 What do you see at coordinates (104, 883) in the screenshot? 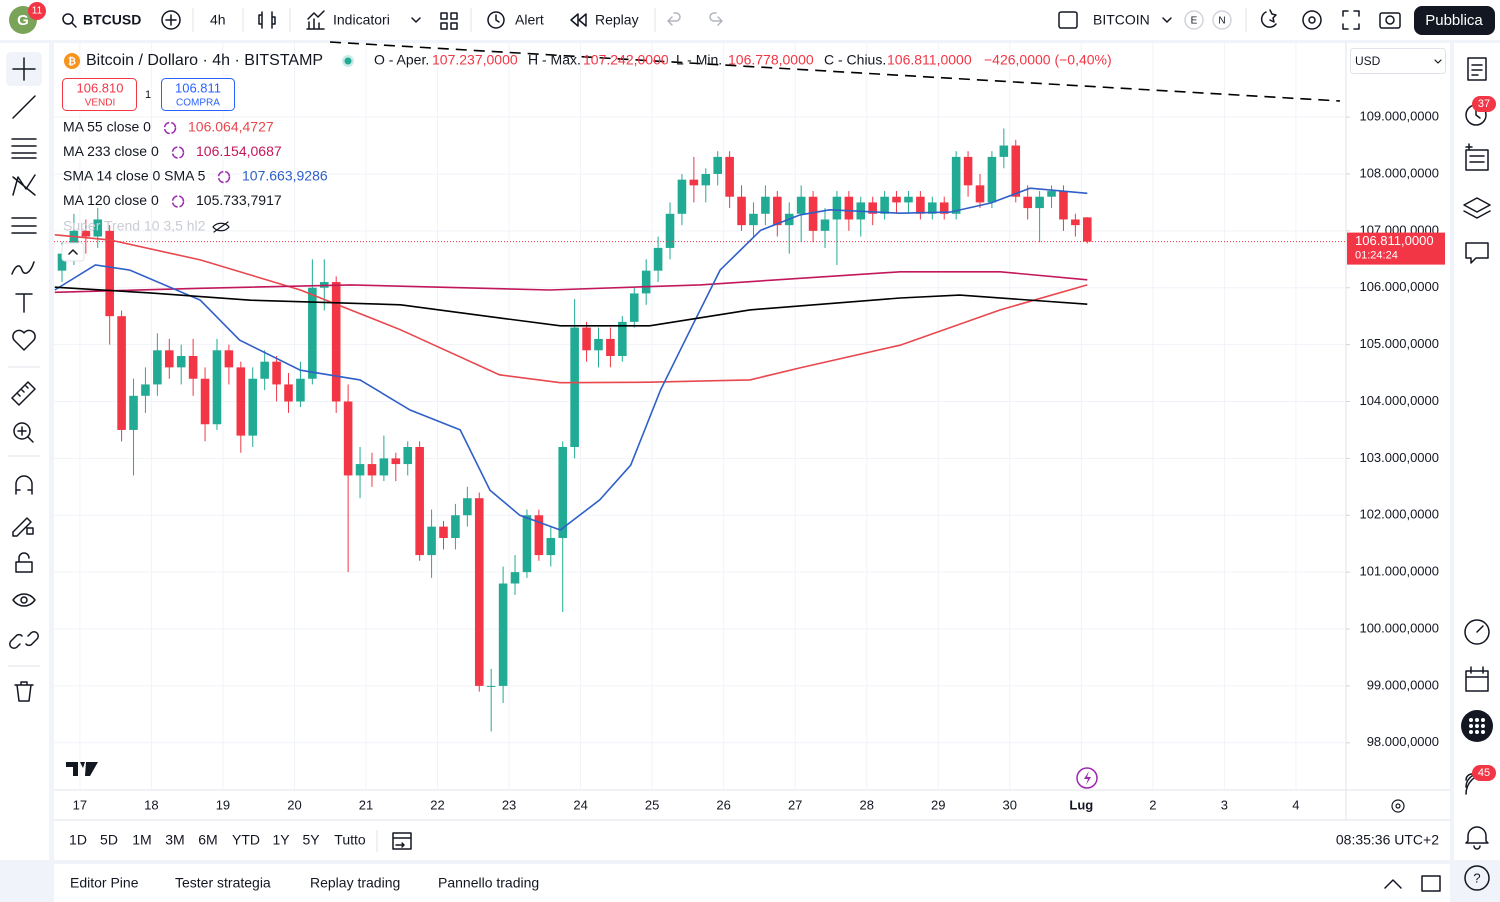
I see `bottom-tab: Editor Pine` at bounding box center [104, 883].